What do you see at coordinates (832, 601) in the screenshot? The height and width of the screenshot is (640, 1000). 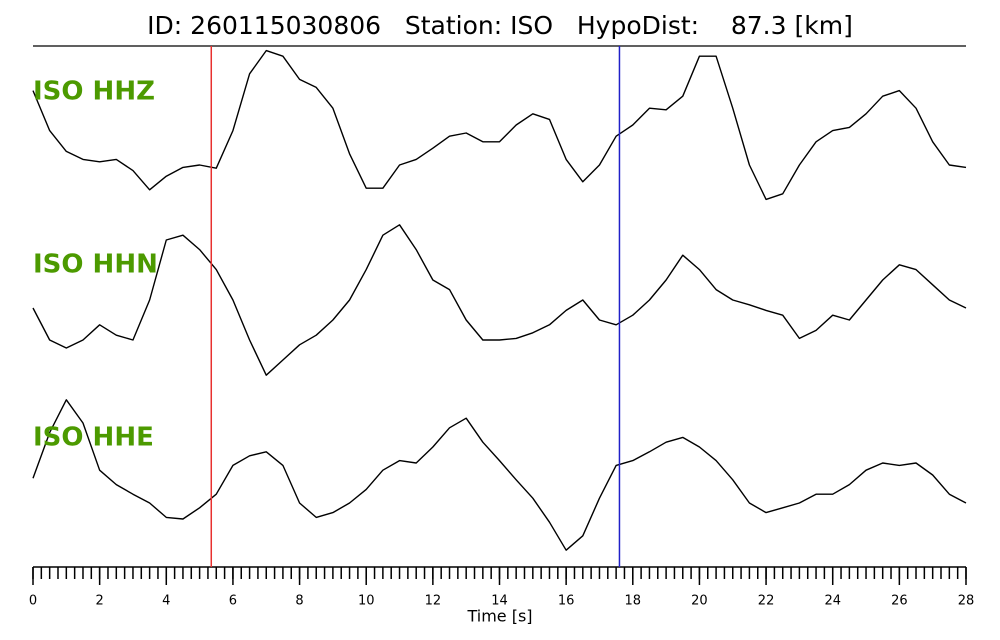 I see `x-tick-label: 24` at bounding box center [832, 601].